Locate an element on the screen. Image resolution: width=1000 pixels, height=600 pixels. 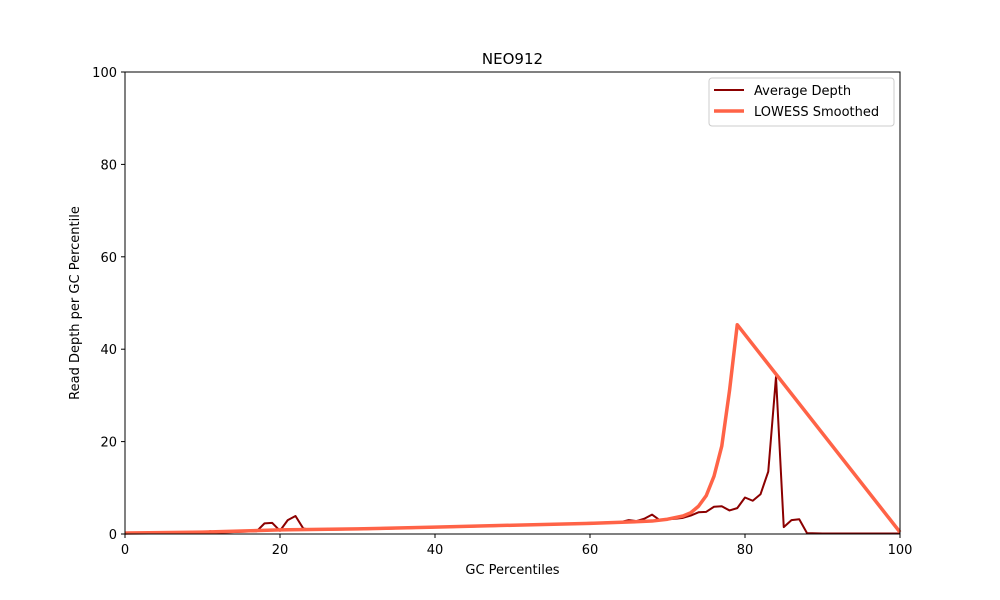
x-tick-label: 60 is located at coordinates (590, 550).